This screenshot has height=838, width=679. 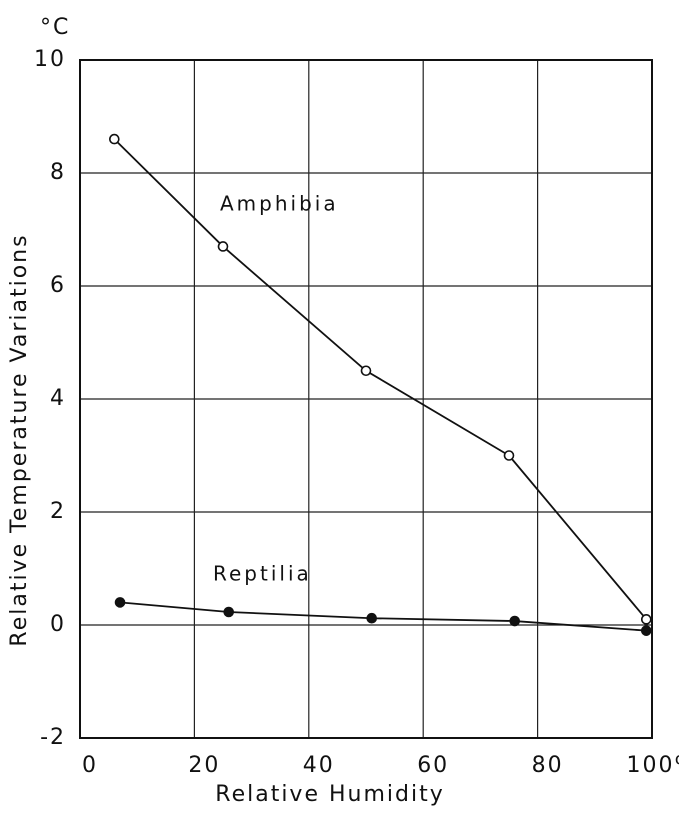 I want to click on series-line, so click(x=383, y=616).